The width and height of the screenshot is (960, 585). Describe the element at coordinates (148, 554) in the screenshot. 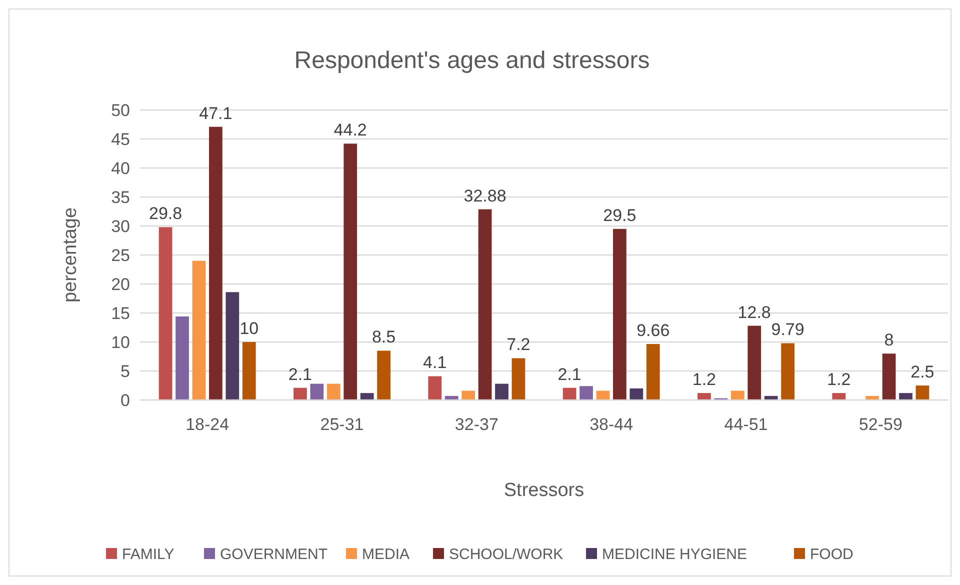

I see `legend-label: FAMILY` at that location.